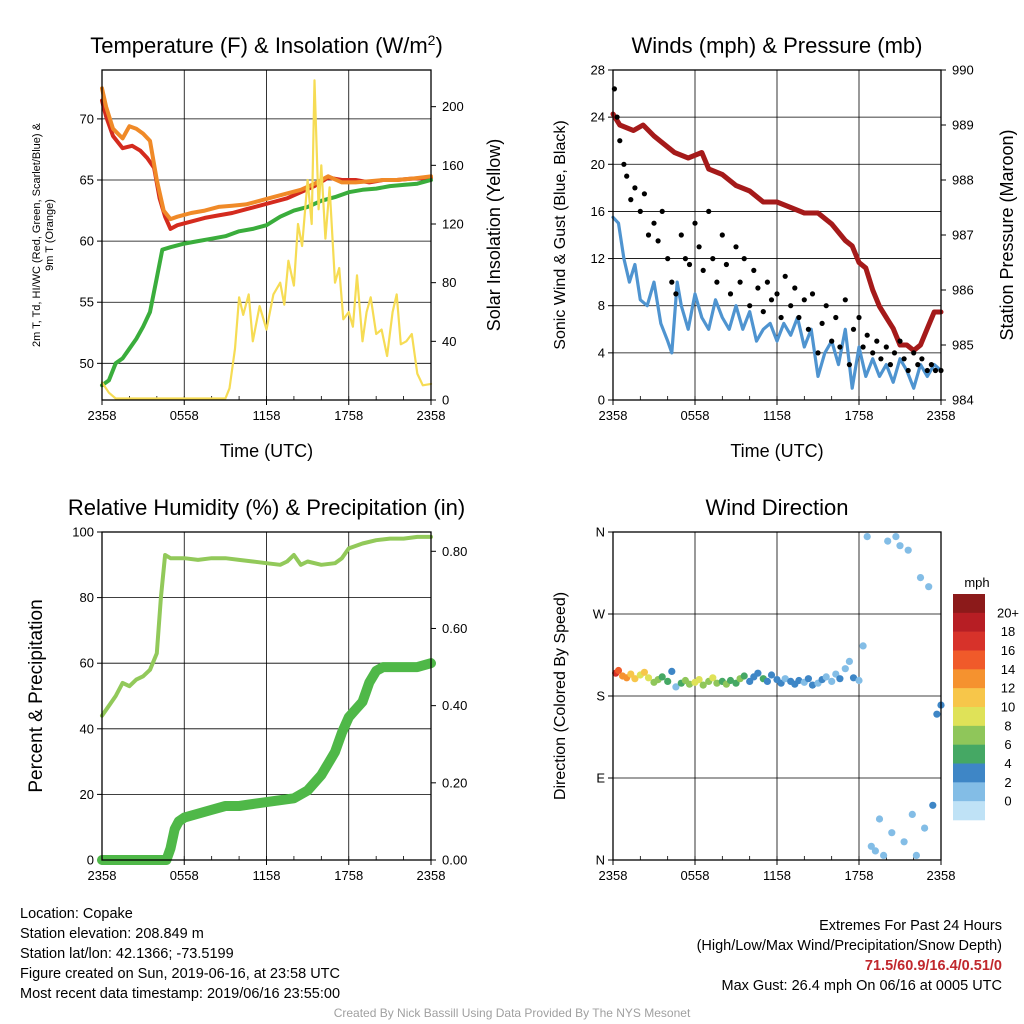 The image size is (1024, 1024). What do you see at coordinates (600, 532) in the screenshot?
I see `y-tick-label: N` at bounding box center [600, 532].